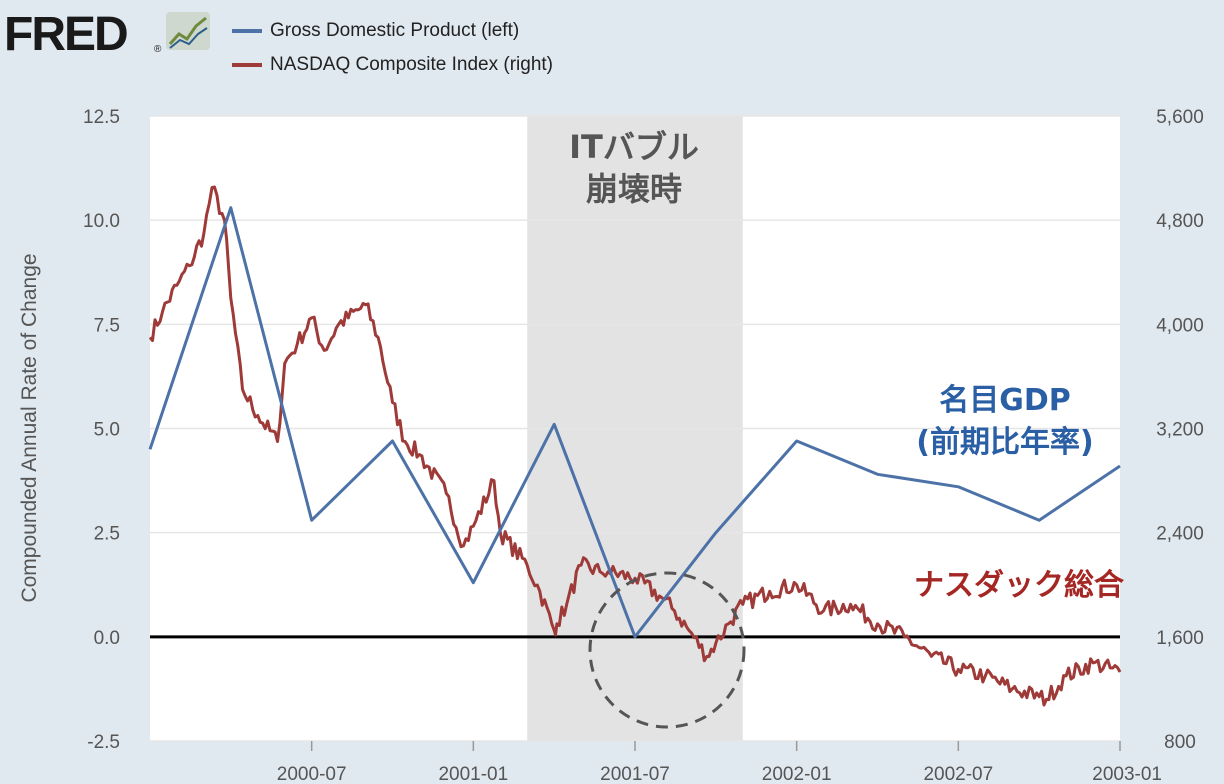 Image resolution: width=1224 pixels, height=784 pixels. What do you see at coordinates (65, 32) in the screenshot?
I see `fred-logo-text: FRED` at bounding box center [65, 32].